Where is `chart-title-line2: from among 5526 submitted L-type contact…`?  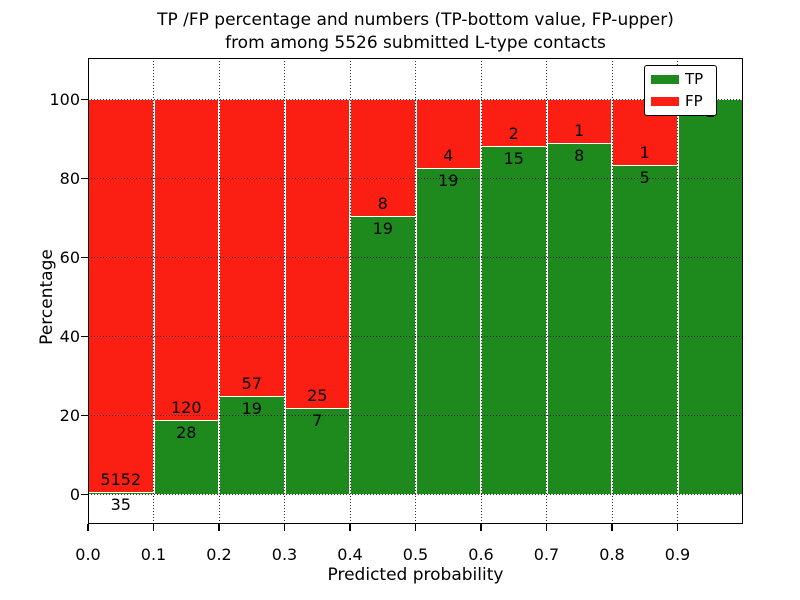
chart-title-line2: from among 5526 submitted L-type contact… is located at coordinates (415, 43).